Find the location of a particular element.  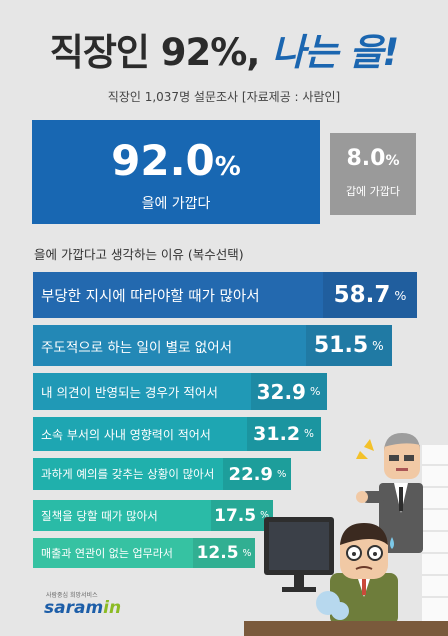

bar-category-label: 소속 부서의 사내 영향력이 적어서 is located at coordinates (126, 434).